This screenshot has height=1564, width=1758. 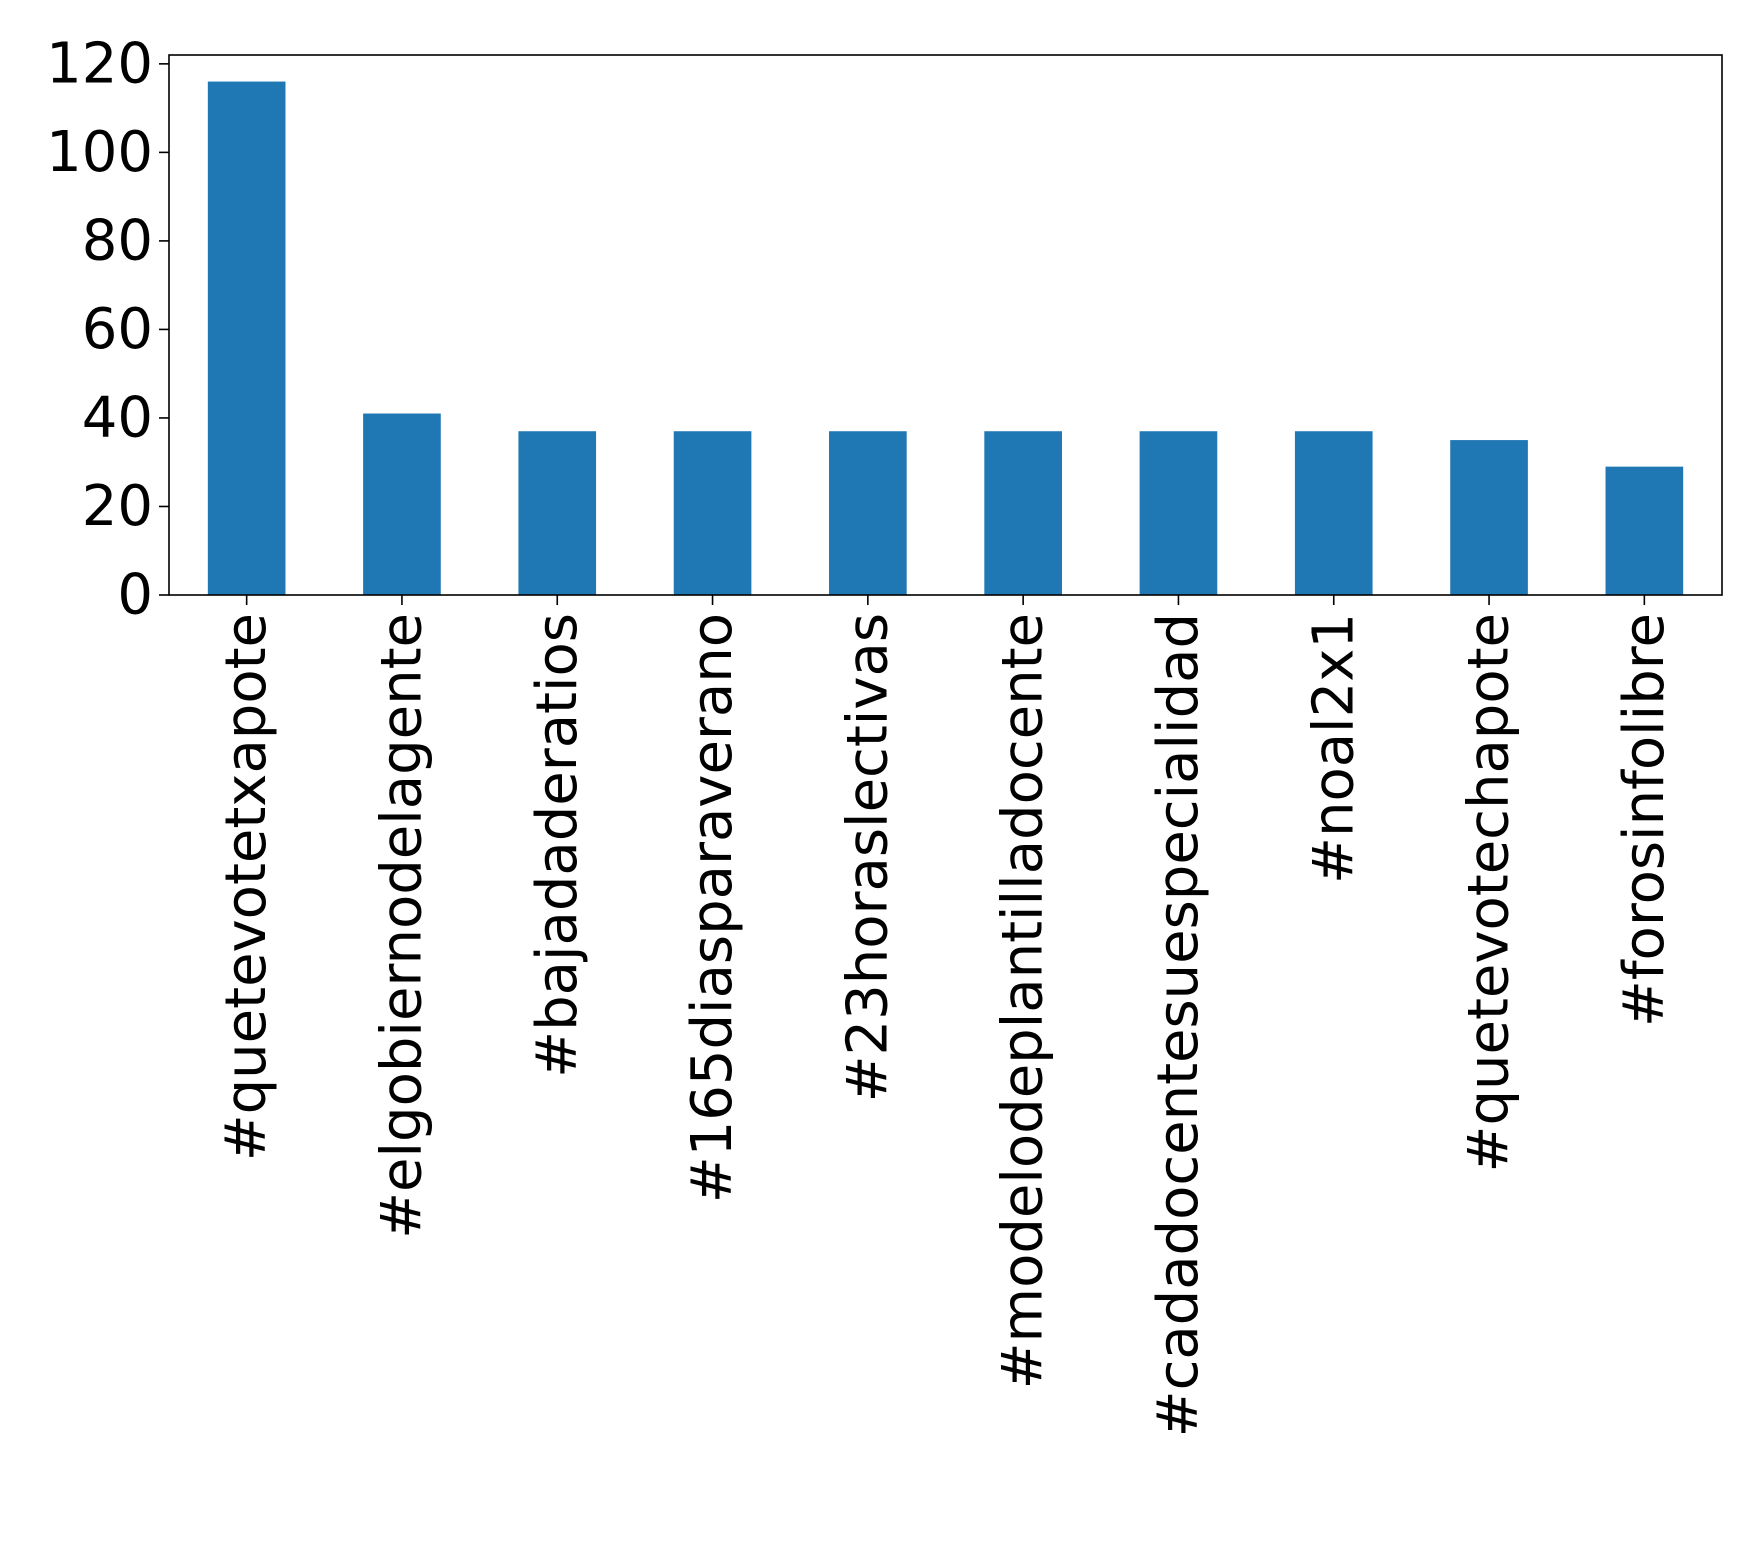 I want to click on y-tick-label: 40, so click(x=117, y=417).